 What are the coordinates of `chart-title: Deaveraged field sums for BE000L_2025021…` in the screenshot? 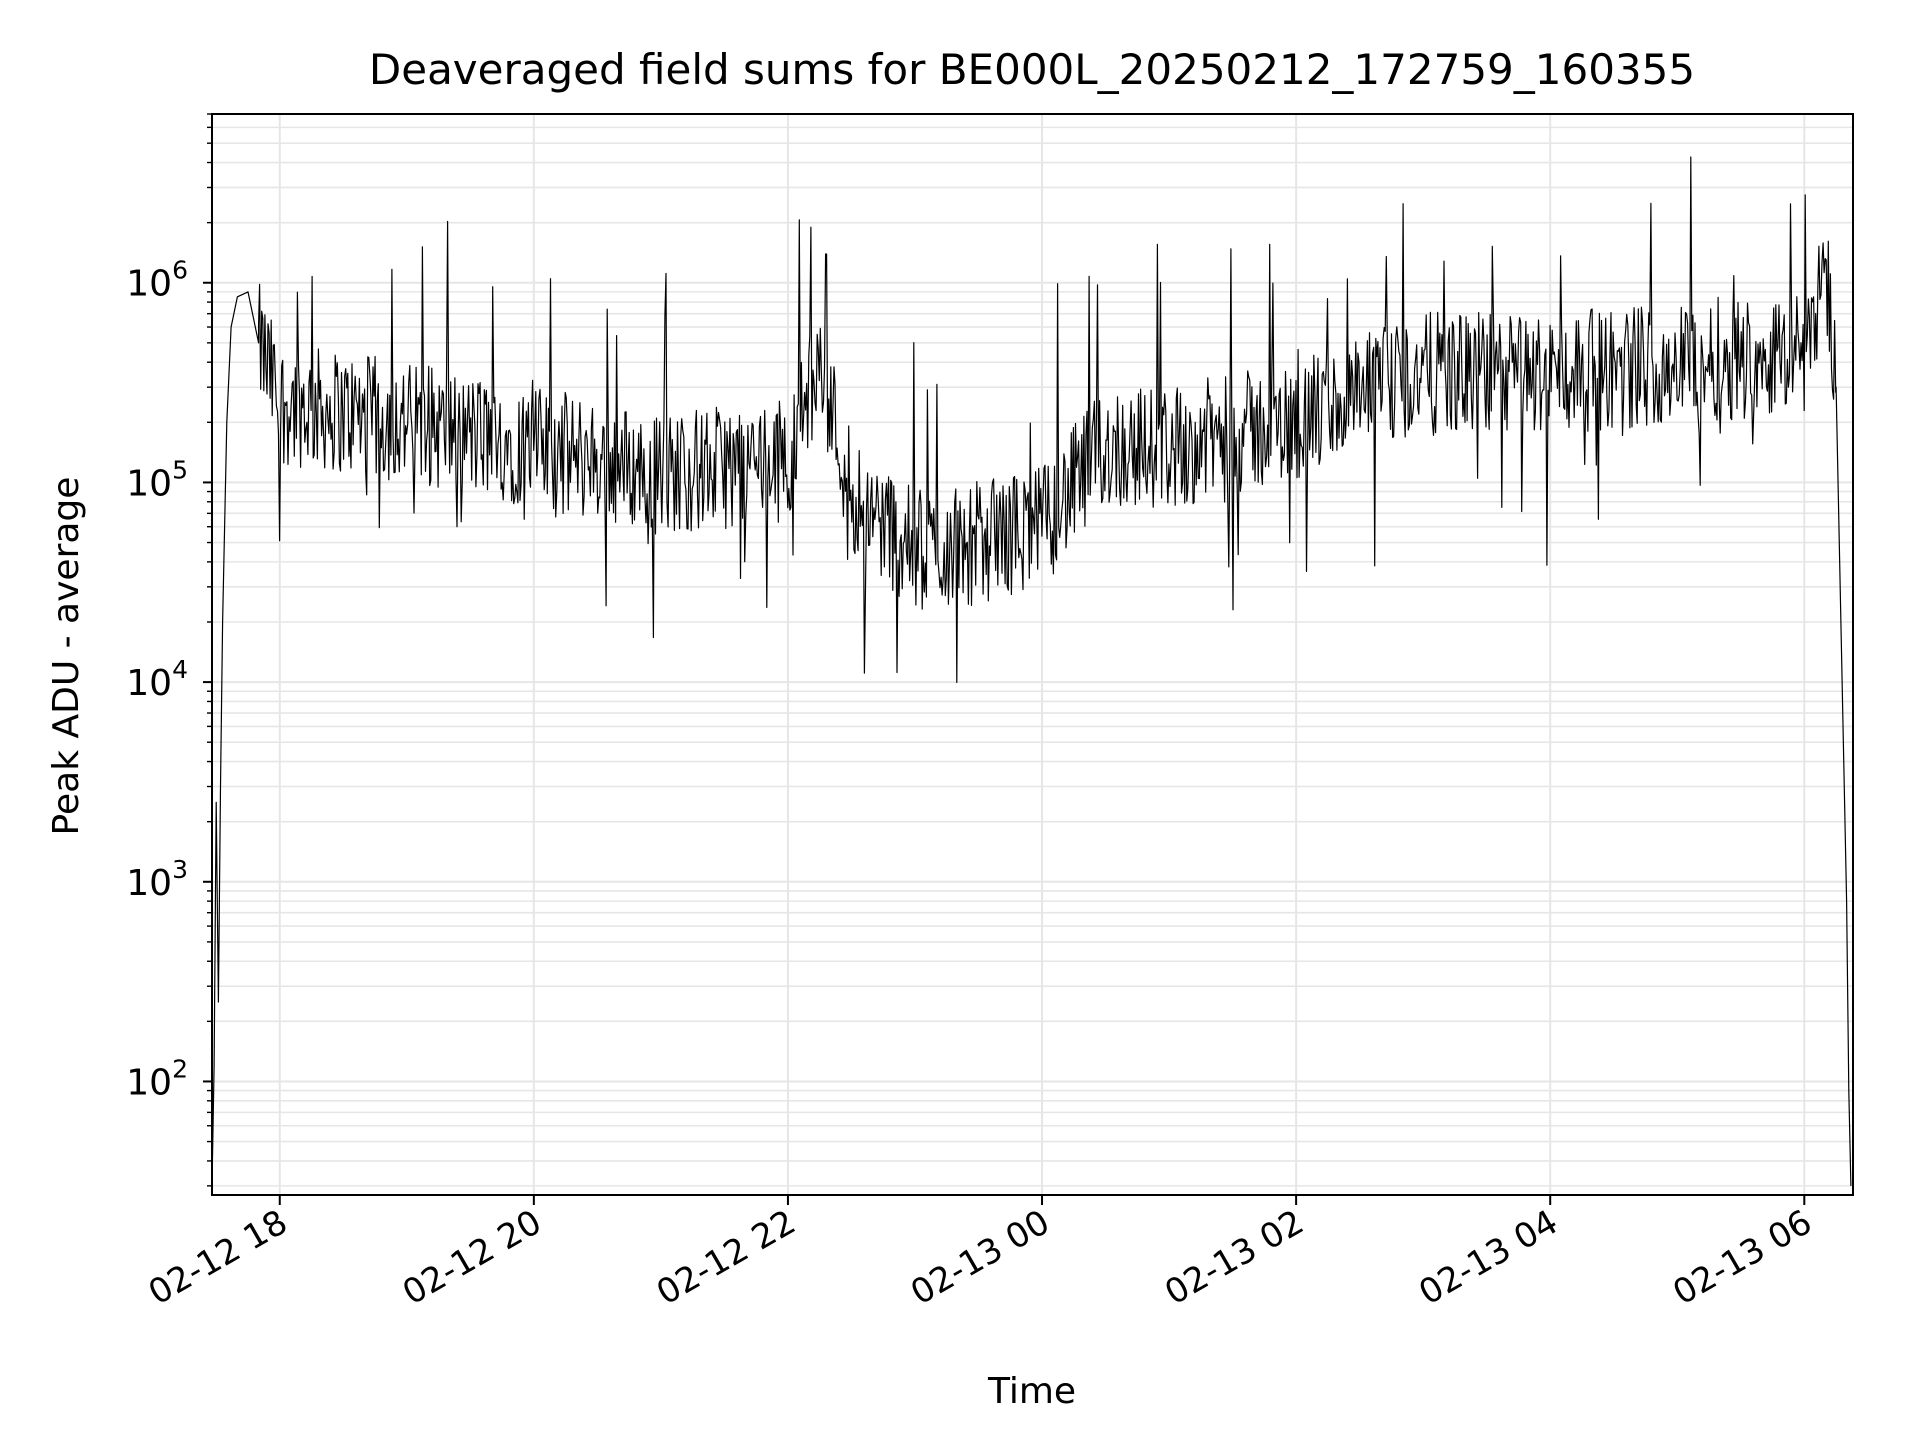 It's located at (1032, 69).